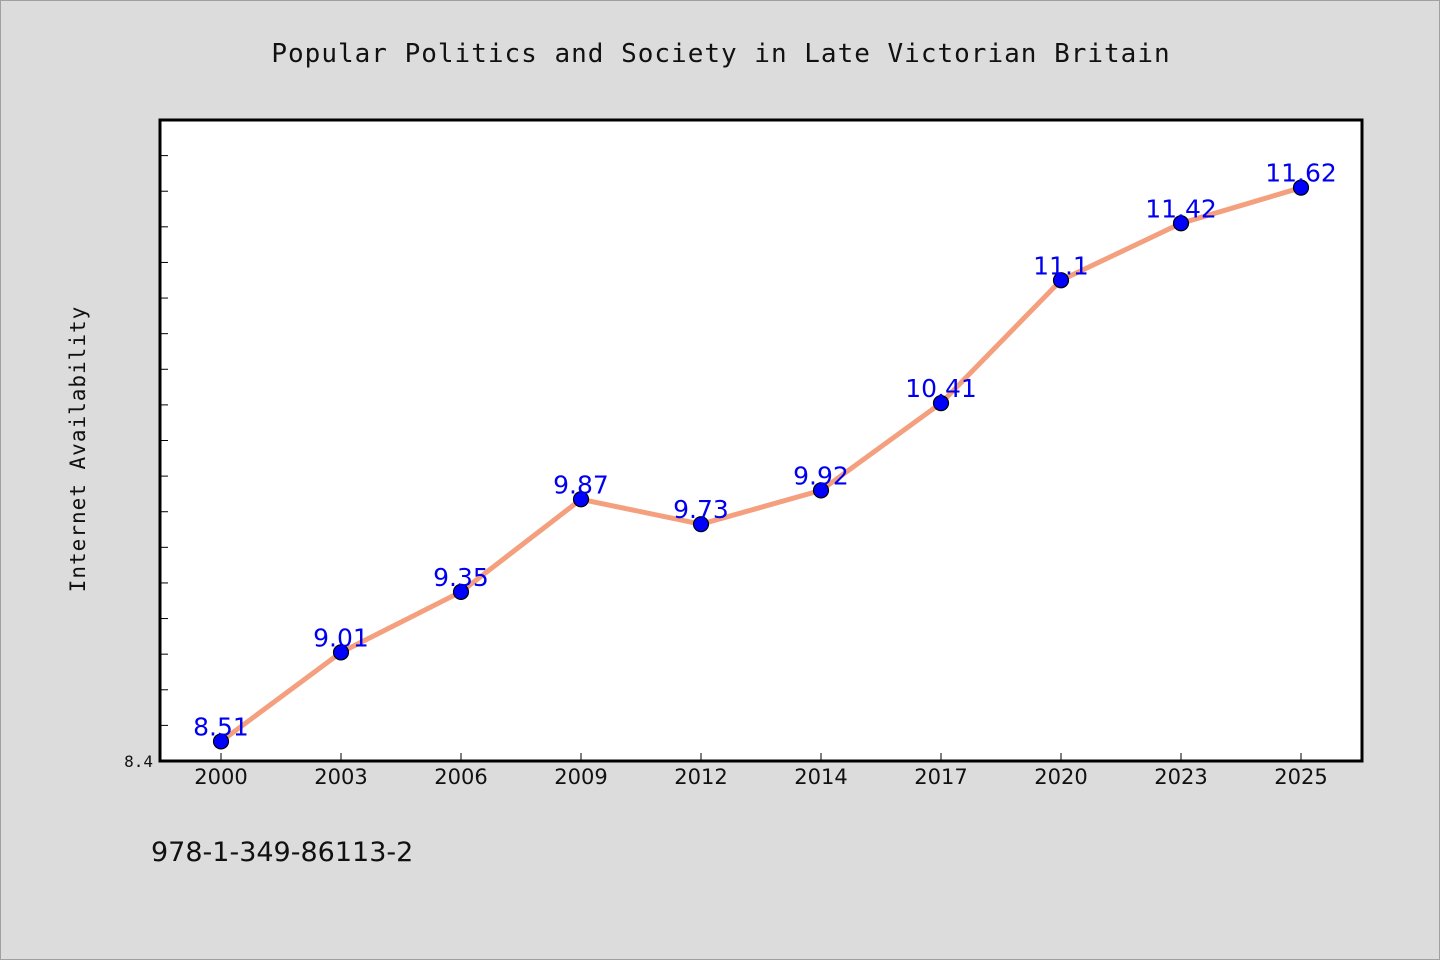 The height and width of the screenshot is (960, 1440). I want to click on x-axis-tick-labels: 2000 2003 2006 2009 2012 2014 2017 2020 2023 2025, so click(760, 777).